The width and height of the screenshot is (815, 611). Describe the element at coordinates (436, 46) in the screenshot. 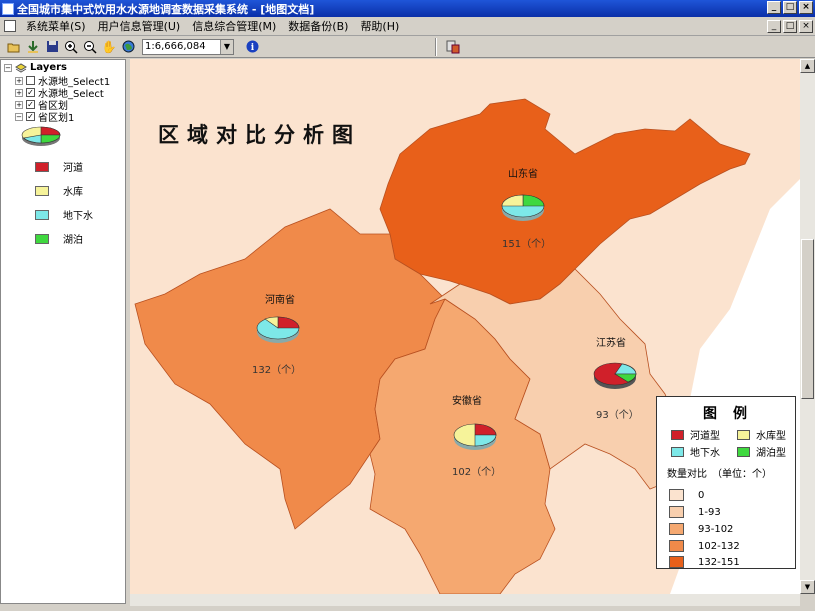

I see `toolbar-separator` at that location.